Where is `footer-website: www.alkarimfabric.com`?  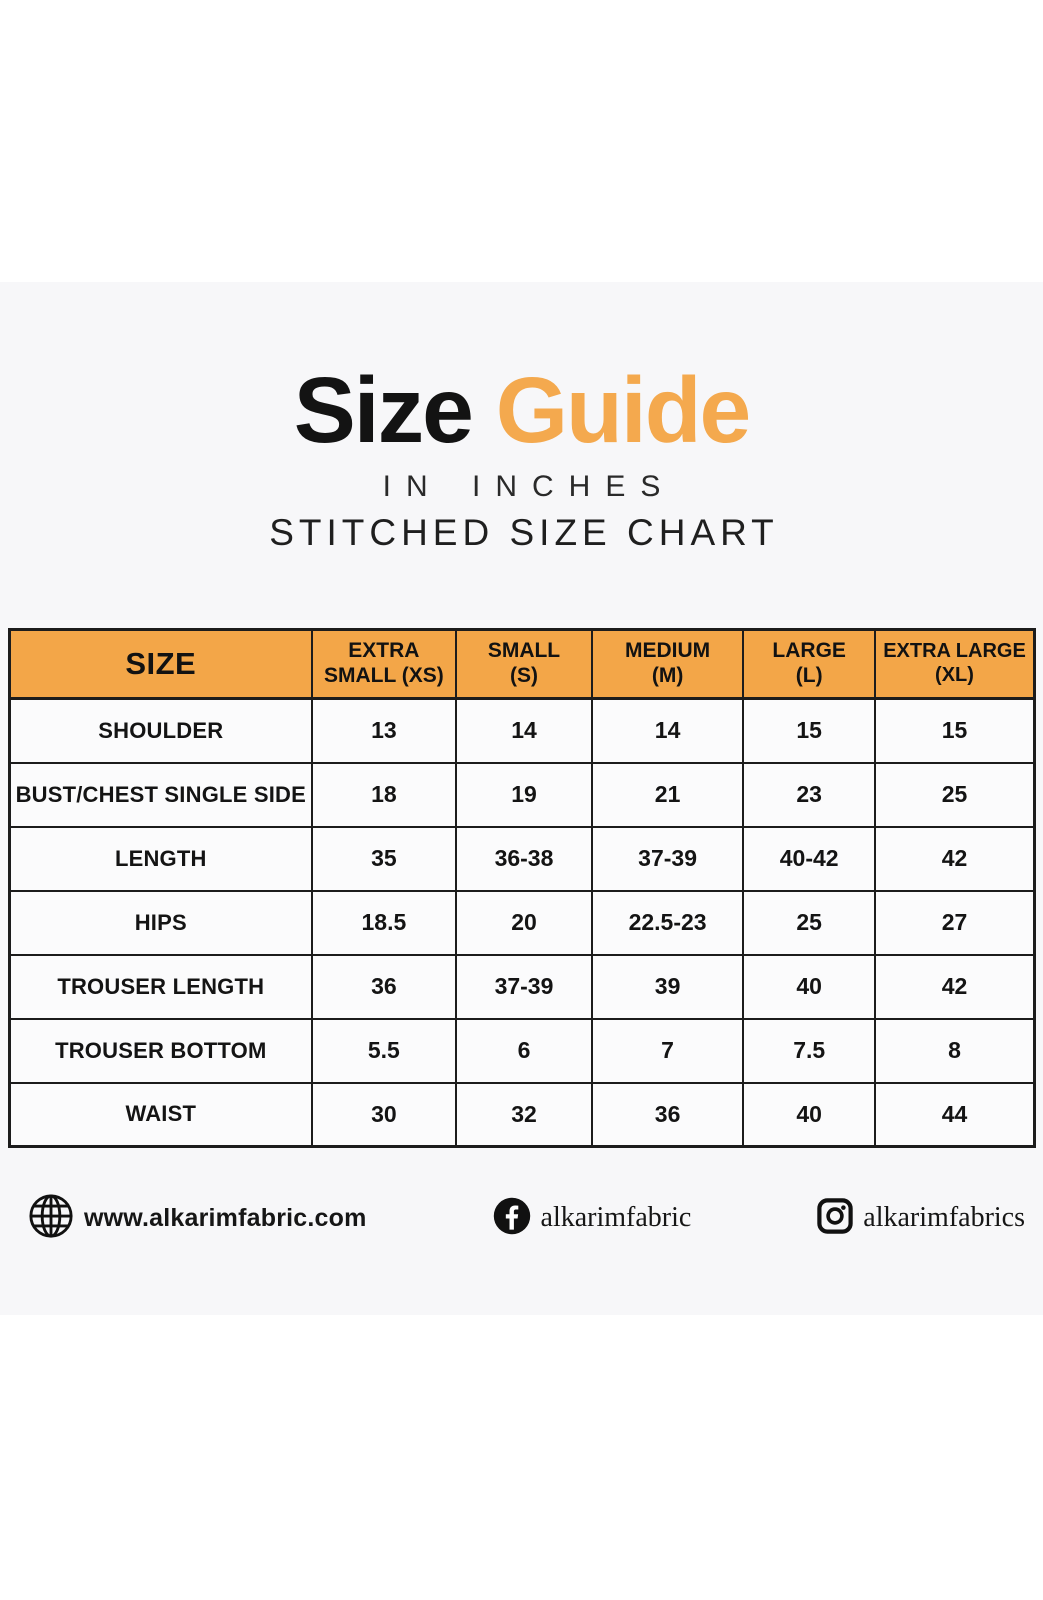
footer-website: www.alkarimfabric.com is located at coordinates (197, 1218).